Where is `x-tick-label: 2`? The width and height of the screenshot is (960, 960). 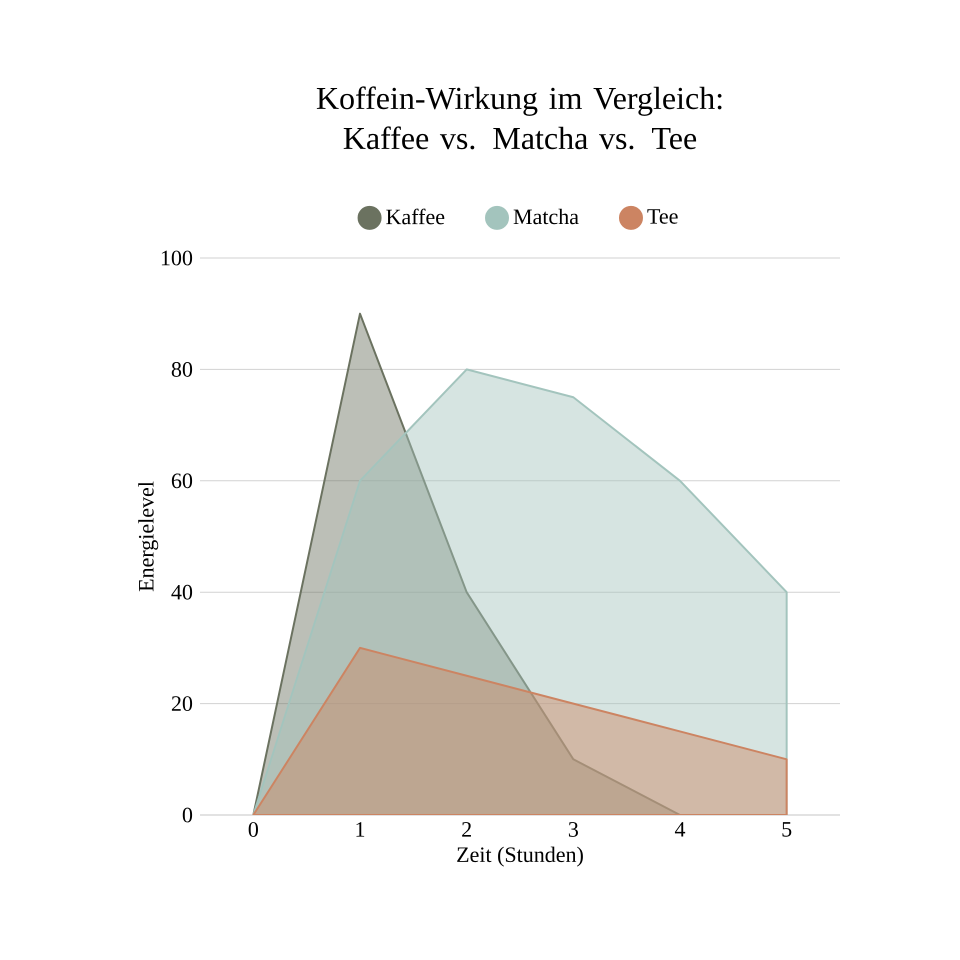 x-tick-label: 2 is located at coordinates (466, 829).